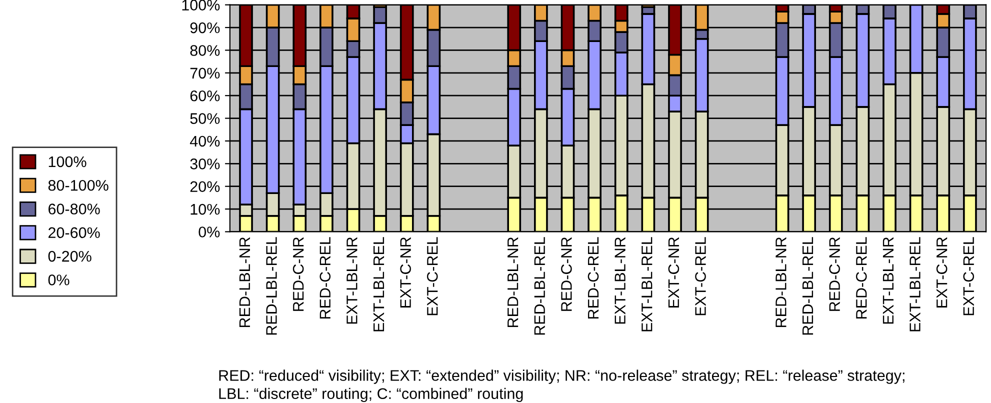 This screenshot has width=991, height=403. I want to click on y-tick-label: 70%, so click(205, 73).